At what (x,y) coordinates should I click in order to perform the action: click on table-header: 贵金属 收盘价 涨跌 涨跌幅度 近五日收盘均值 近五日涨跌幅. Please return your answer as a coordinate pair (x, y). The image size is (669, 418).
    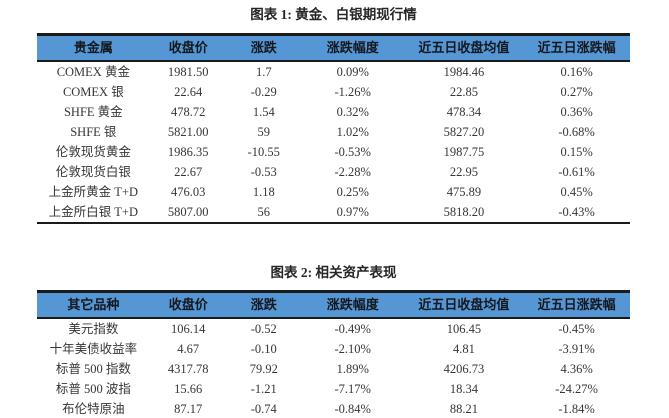
    Looking at the image, I should click on (333, 48).